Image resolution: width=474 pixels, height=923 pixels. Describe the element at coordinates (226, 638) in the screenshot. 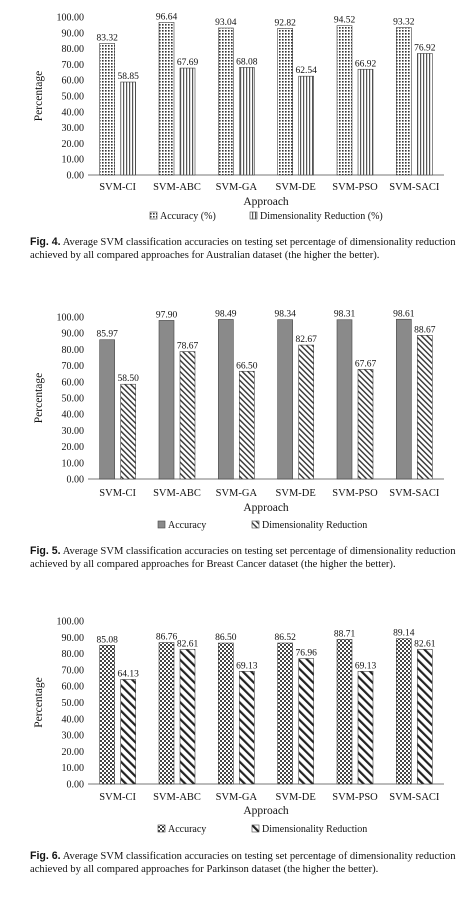

I see `data-label: 86.50` at that location.